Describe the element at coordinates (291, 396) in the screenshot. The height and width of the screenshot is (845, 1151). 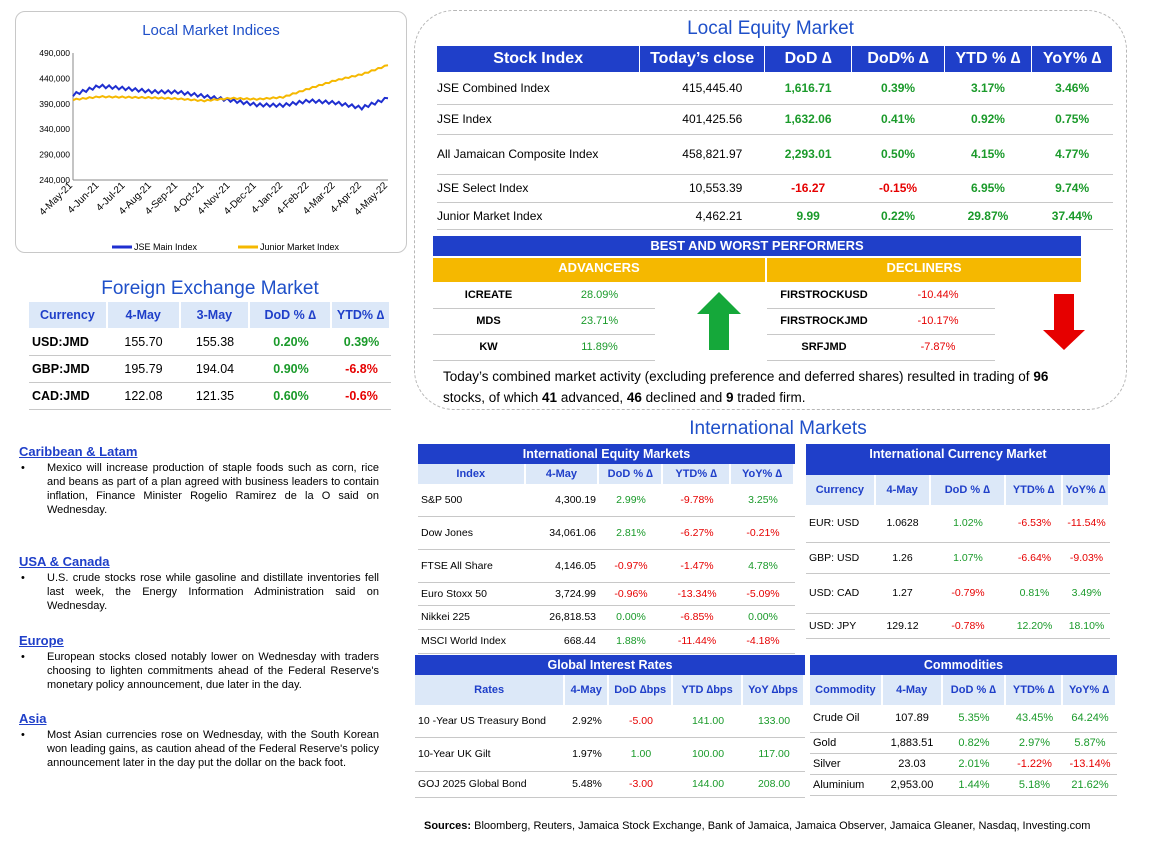
I see `fx-cell: 0.60%` at that location.